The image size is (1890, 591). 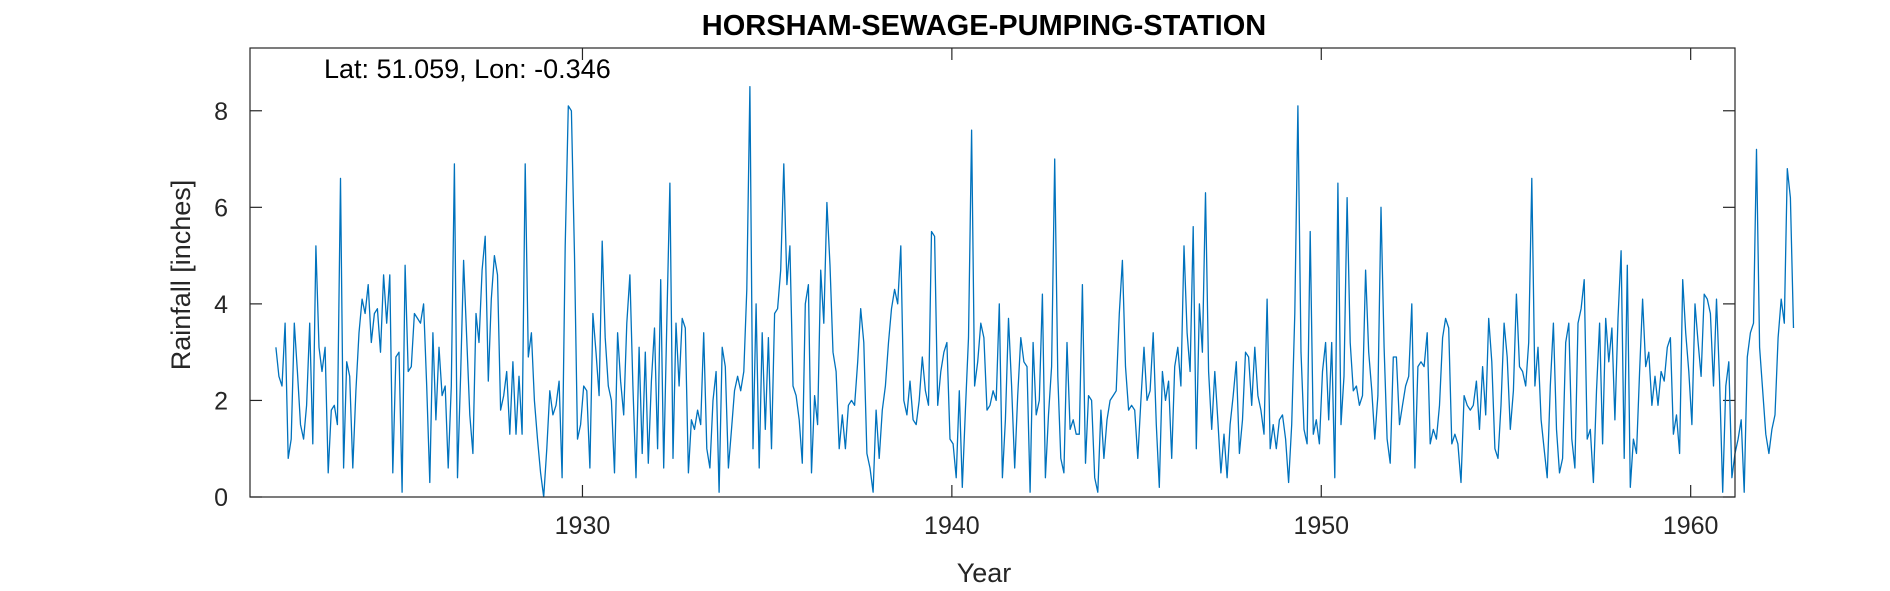 I want to click on y-axis-label: Rainfall [inches], so click(x=181, y=275).